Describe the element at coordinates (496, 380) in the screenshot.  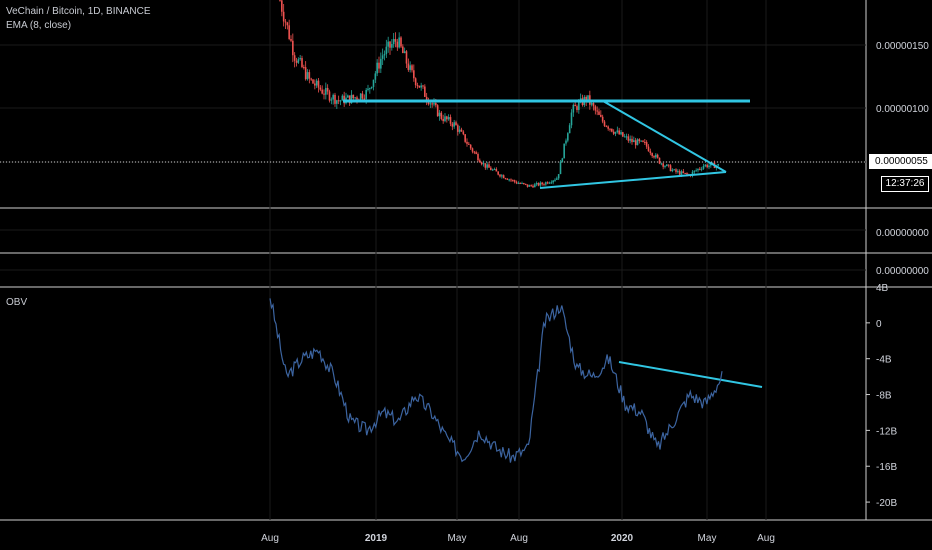
I see `obv-line` at that location.